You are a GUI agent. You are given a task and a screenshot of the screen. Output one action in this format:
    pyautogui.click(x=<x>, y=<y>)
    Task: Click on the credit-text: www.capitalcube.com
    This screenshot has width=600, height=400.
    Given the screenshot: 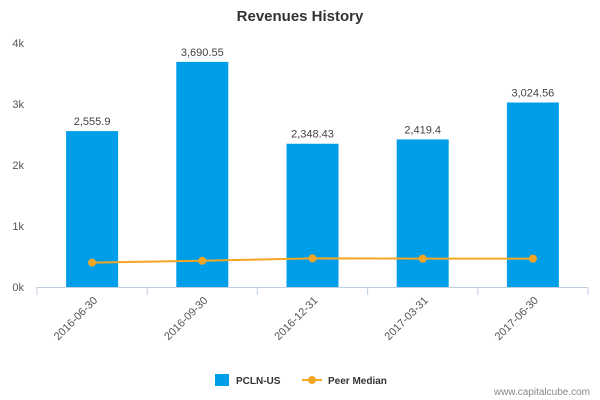 What is the action you would take?
    pyautogui.click(x=541, y=392)
    